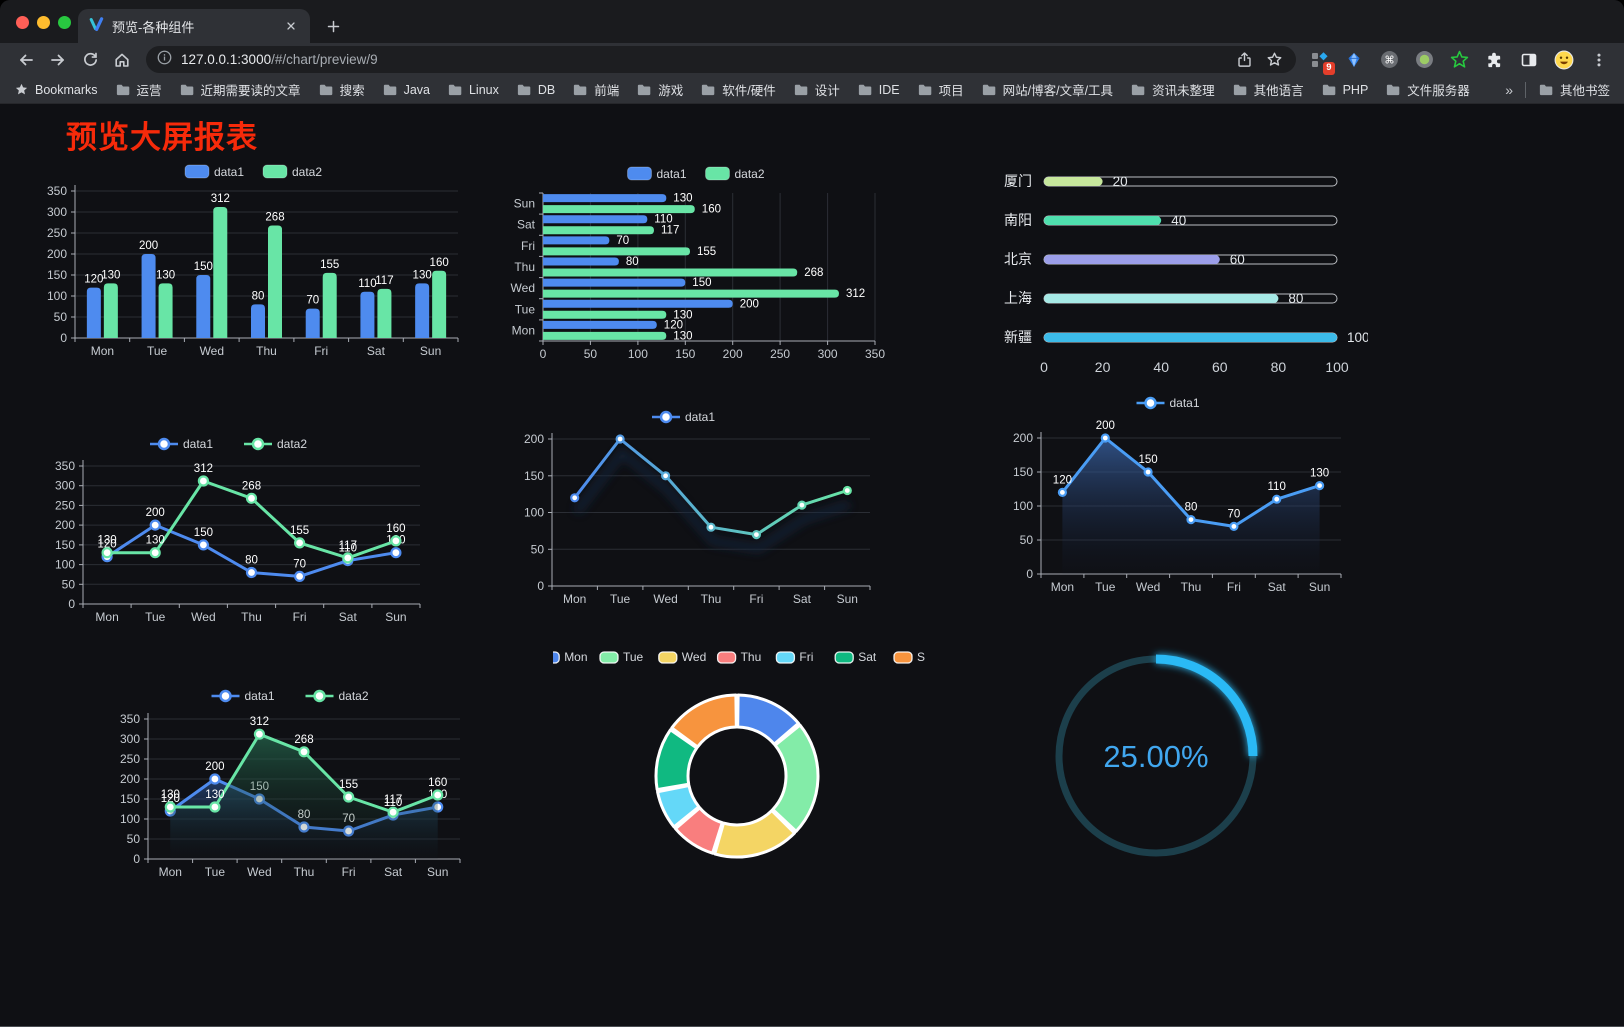 The height and width of the screenshot is (1027, 1624). What do you see at coordinates (439, 304) in the screenshot?
I see `bar-data2-Sun` at bounding box center [439, 304].